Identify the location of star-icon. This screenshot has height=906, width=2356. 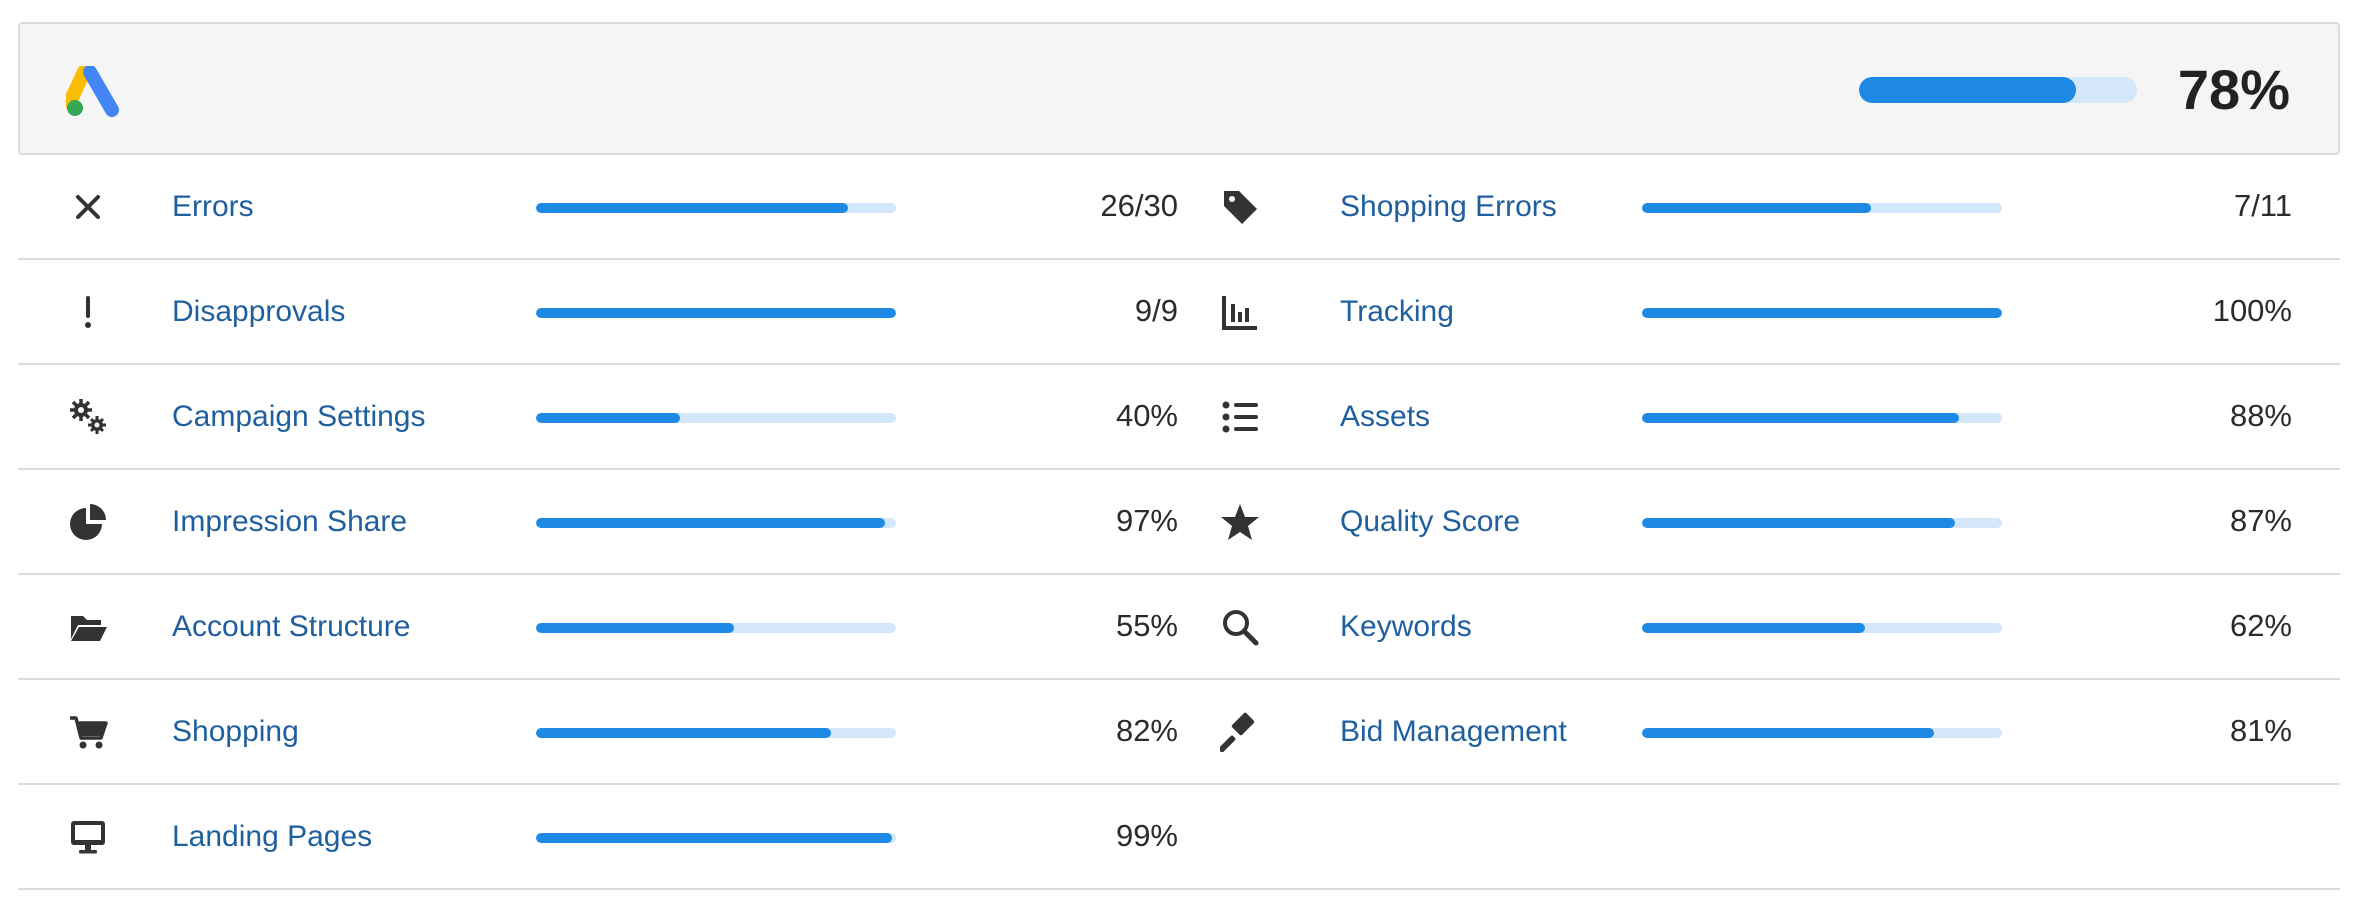
(1240, 522).